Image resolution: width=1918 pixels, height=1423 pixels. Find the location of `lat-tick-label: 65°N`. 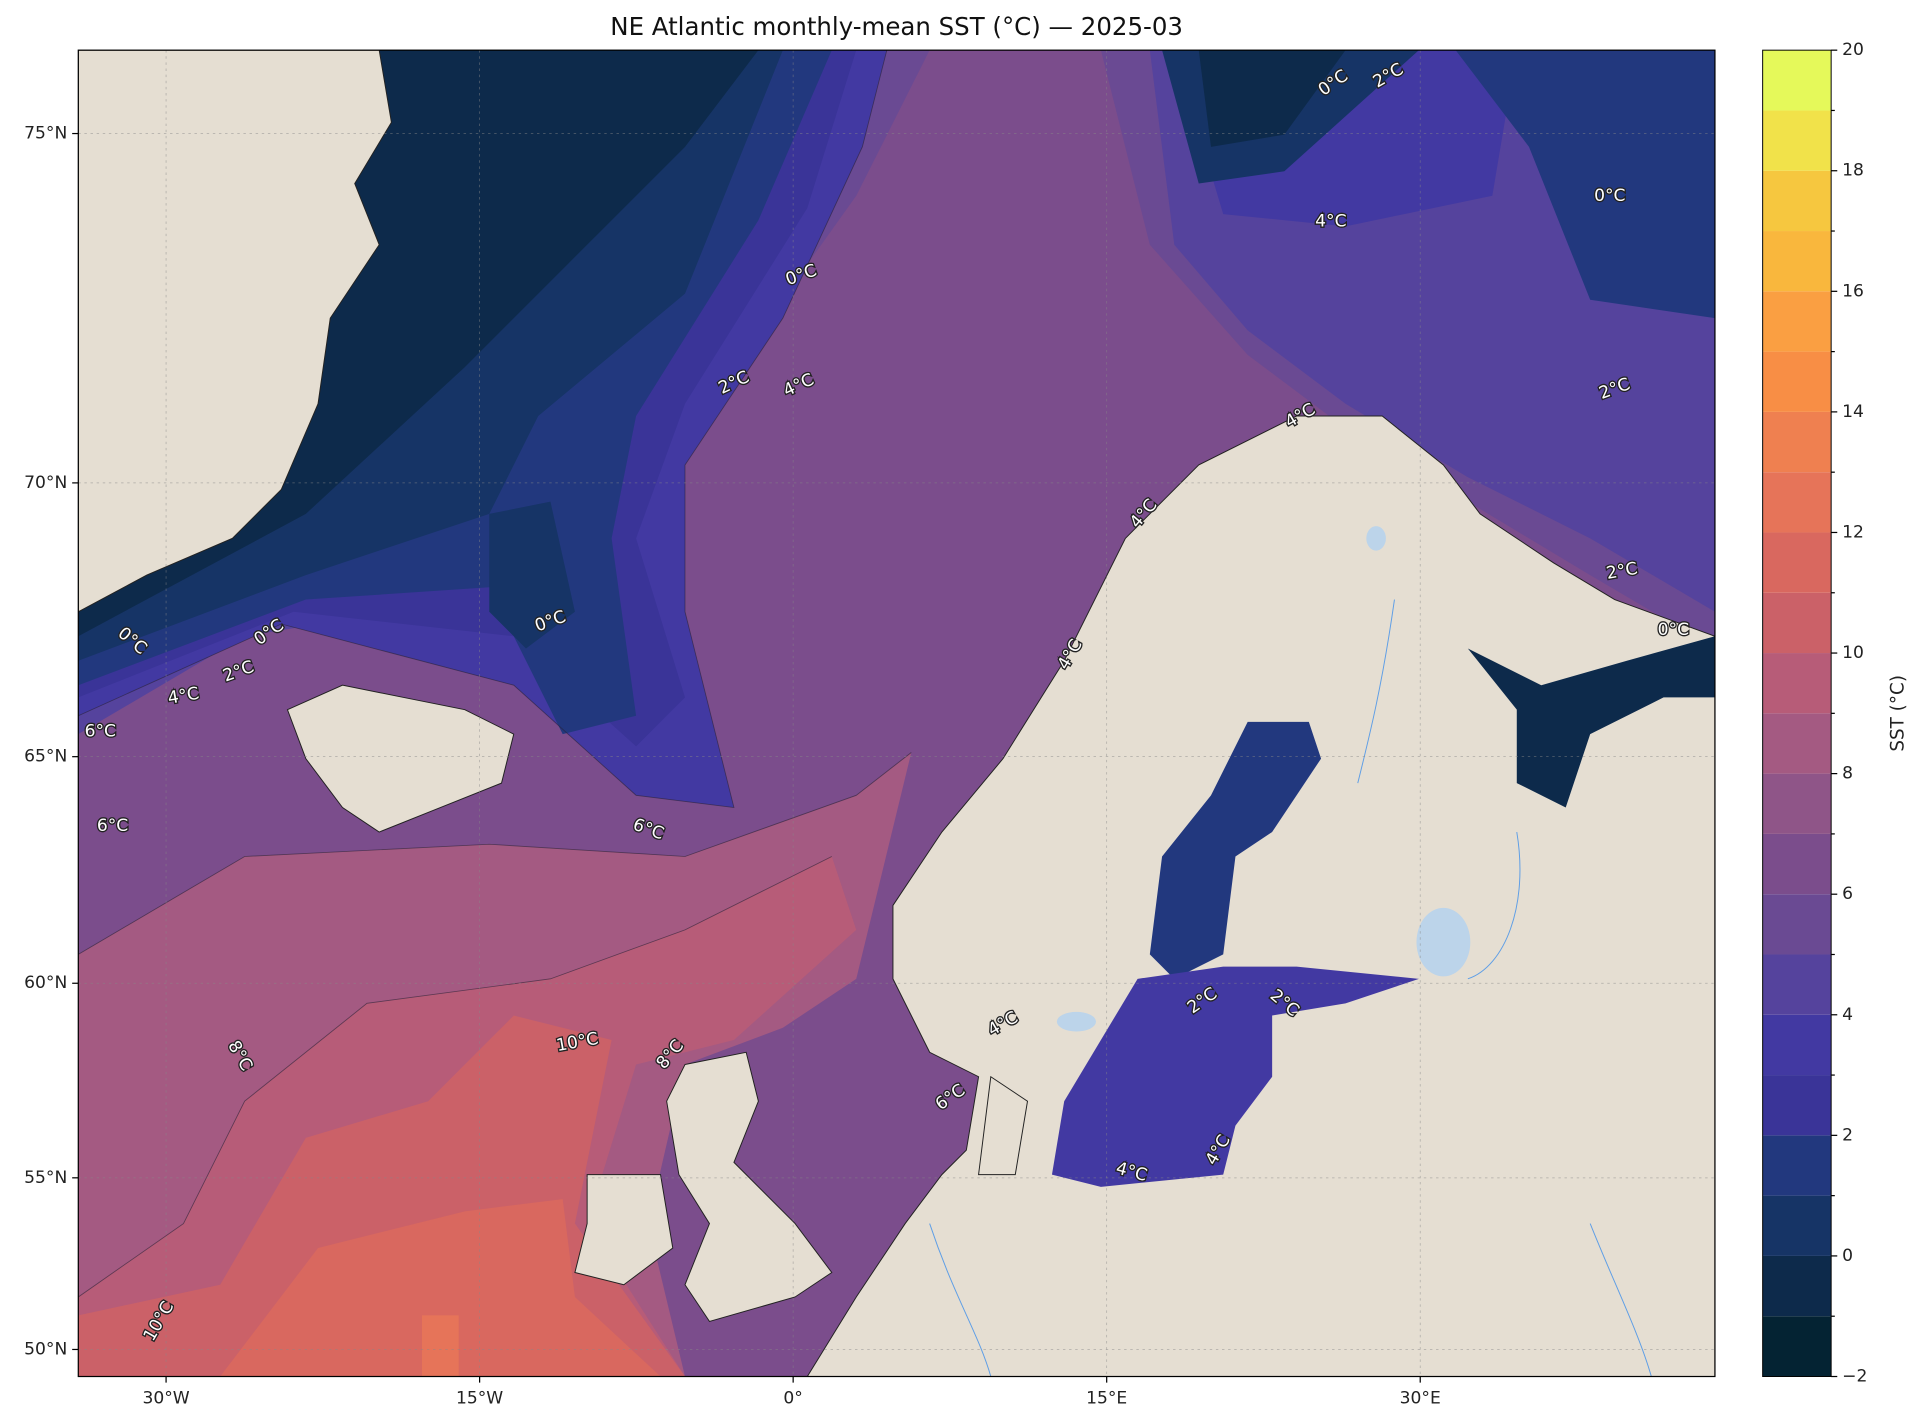

lat-tick-label: 65°N is located at coordinates (45, 757).